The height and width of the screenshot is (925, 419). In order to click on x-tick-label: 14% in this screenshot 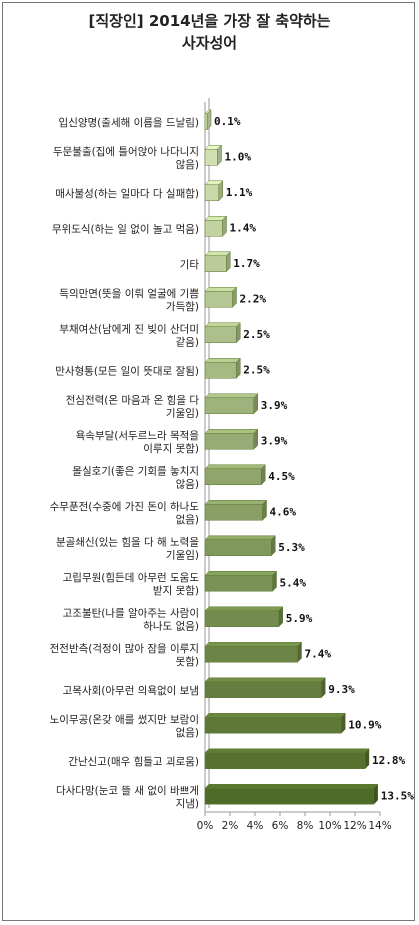, I will do `click(379, 826)`.